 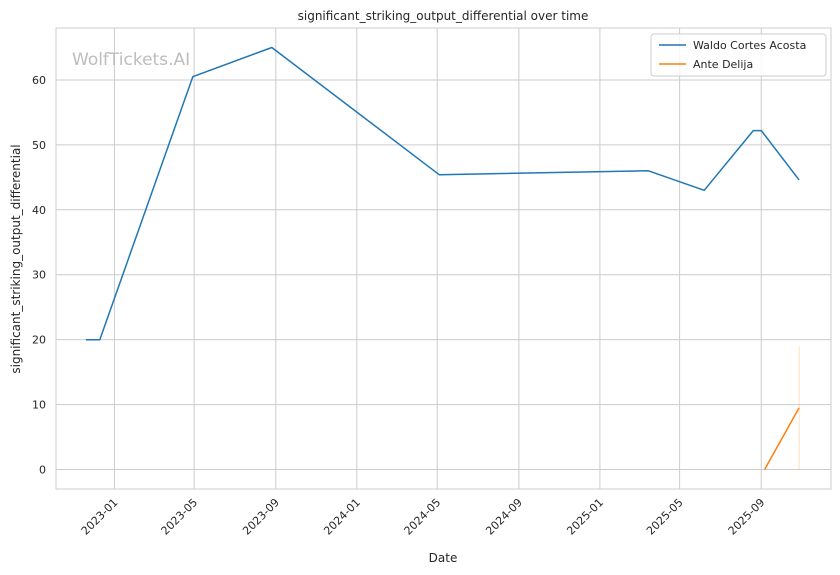 I want to click on y-tick-label: 10, so click(x=39, y=405).